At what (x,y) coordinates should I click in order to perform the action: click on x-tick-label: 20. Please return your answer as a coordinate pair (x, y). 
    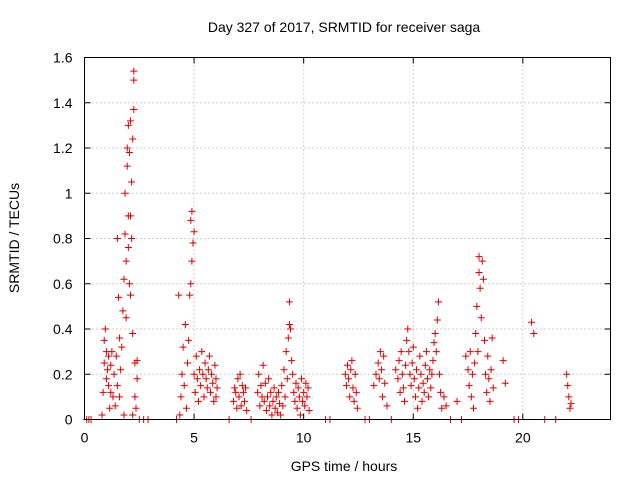
    Looking at the image, I should click on (523, 438).